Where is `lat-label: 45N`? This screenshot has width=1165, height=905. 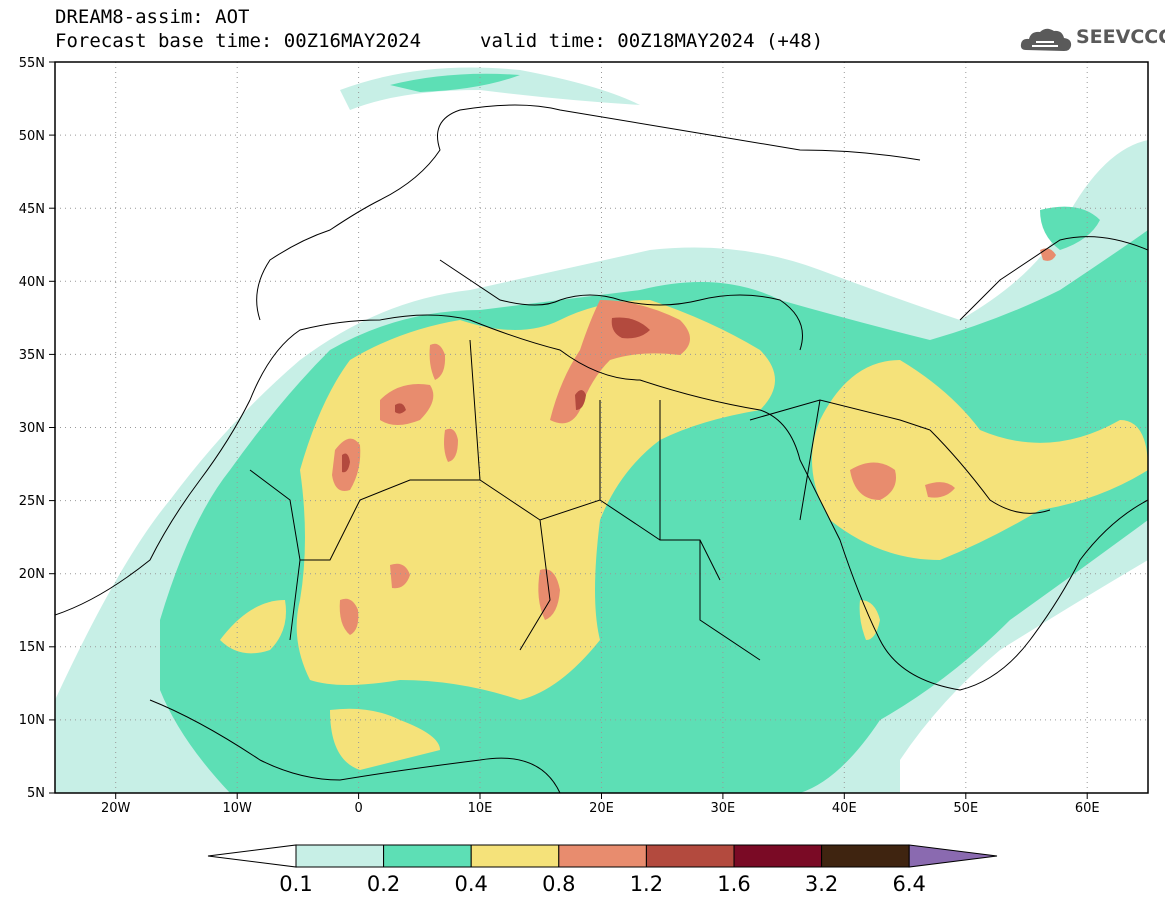 lat-label: 45N is located at coordinates (32, 209).